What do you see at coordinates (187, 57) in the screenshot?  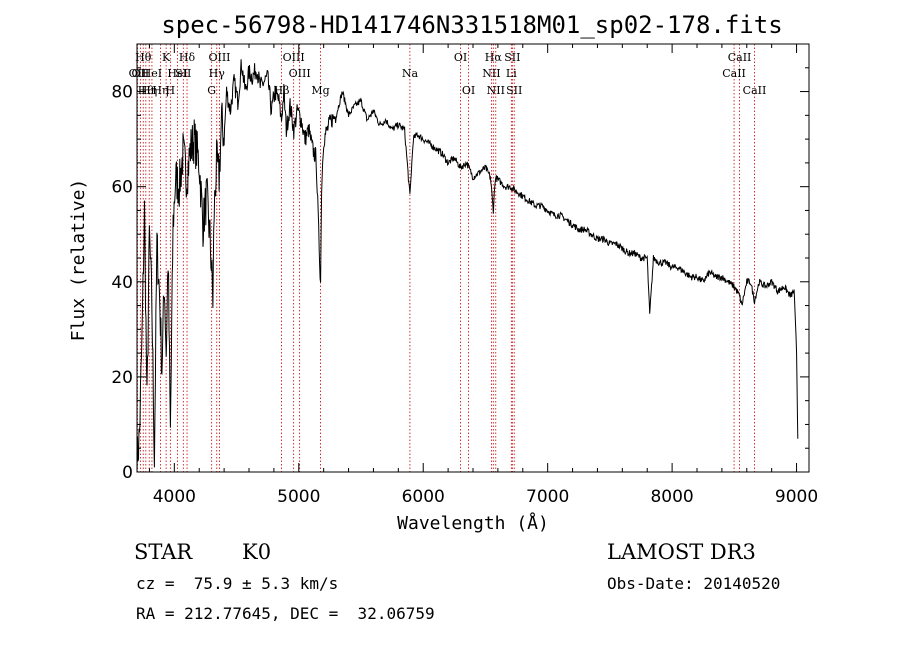 I see `spectral-line-label: Hδ` at bounding box center [187, 57].